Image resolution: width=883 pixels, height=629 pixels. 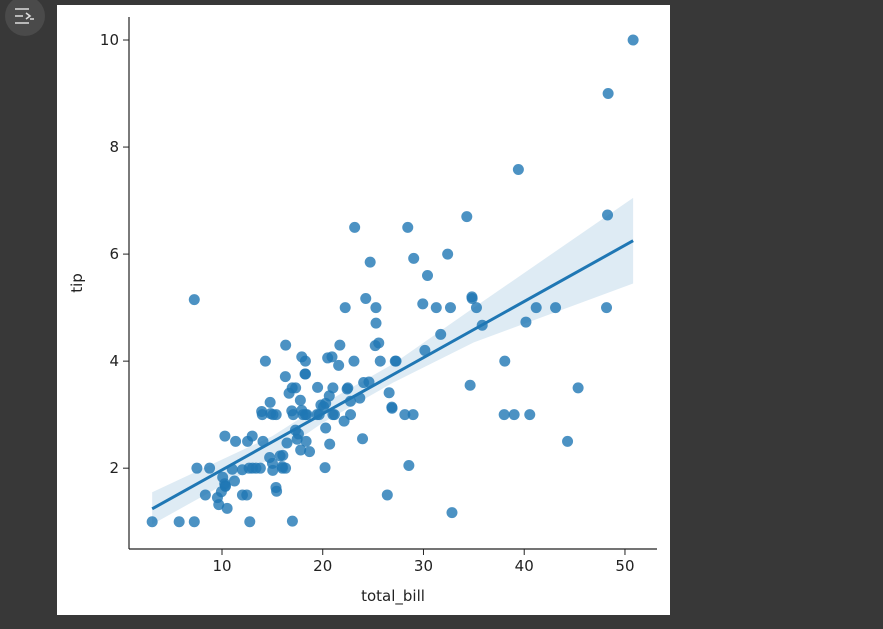 I want to click on y-tick-label: 8, so click(x=114, y=147).